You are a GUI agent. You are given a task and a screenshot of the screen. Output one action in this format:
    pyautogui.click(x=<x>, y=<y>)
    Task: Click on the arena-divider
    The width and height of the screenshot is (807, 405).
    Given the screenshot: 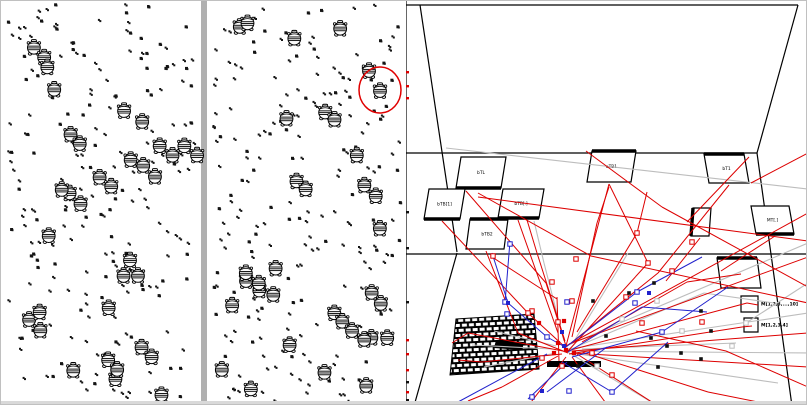 What is the action you would take?
    pyautogui.click(x=204, y=202)
    